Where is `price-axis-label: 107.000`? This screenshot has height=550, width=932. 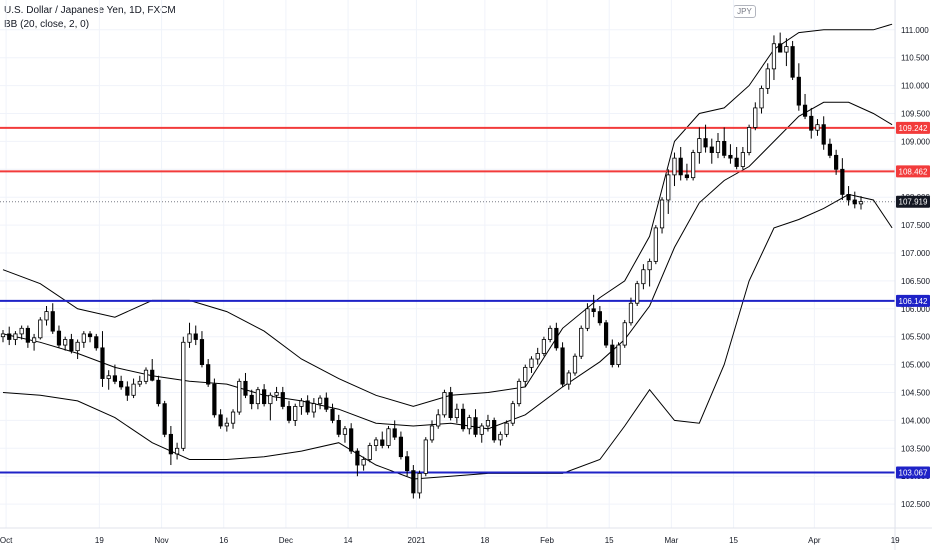
price-axis-label: 107.000 is located at coordinates (915, 253).